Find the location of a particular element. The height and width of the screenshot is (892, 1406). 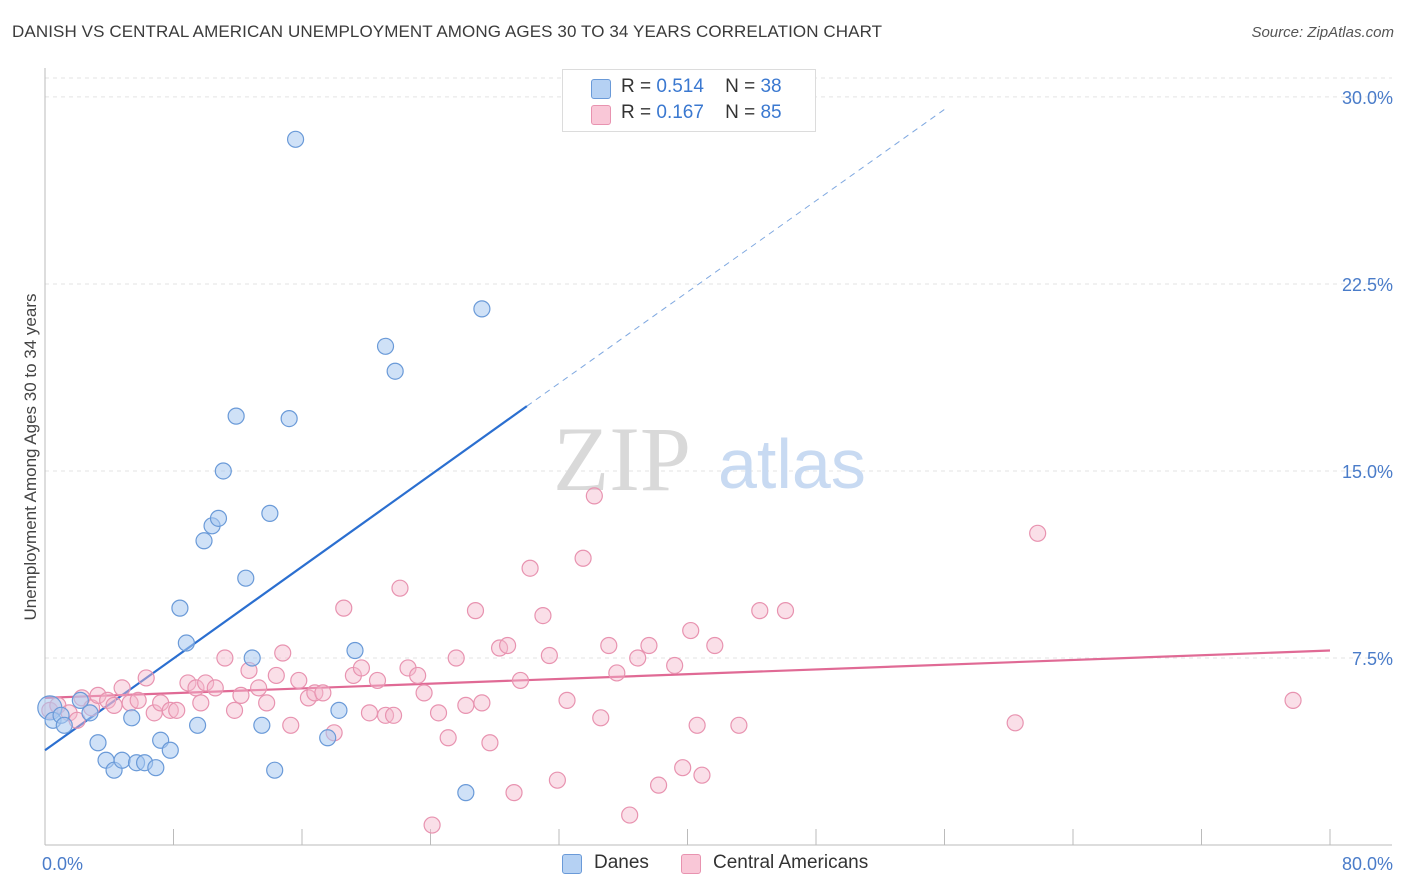

bottom-legend-danes: Danes is located at coordinates (605, 863).